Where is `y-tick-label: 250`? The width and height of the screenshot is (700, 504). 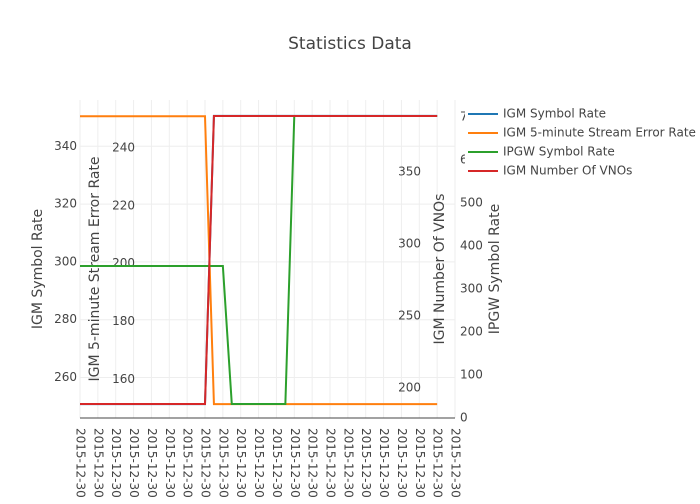
y-tick-label: 250 is located at coordinates (409, 315).